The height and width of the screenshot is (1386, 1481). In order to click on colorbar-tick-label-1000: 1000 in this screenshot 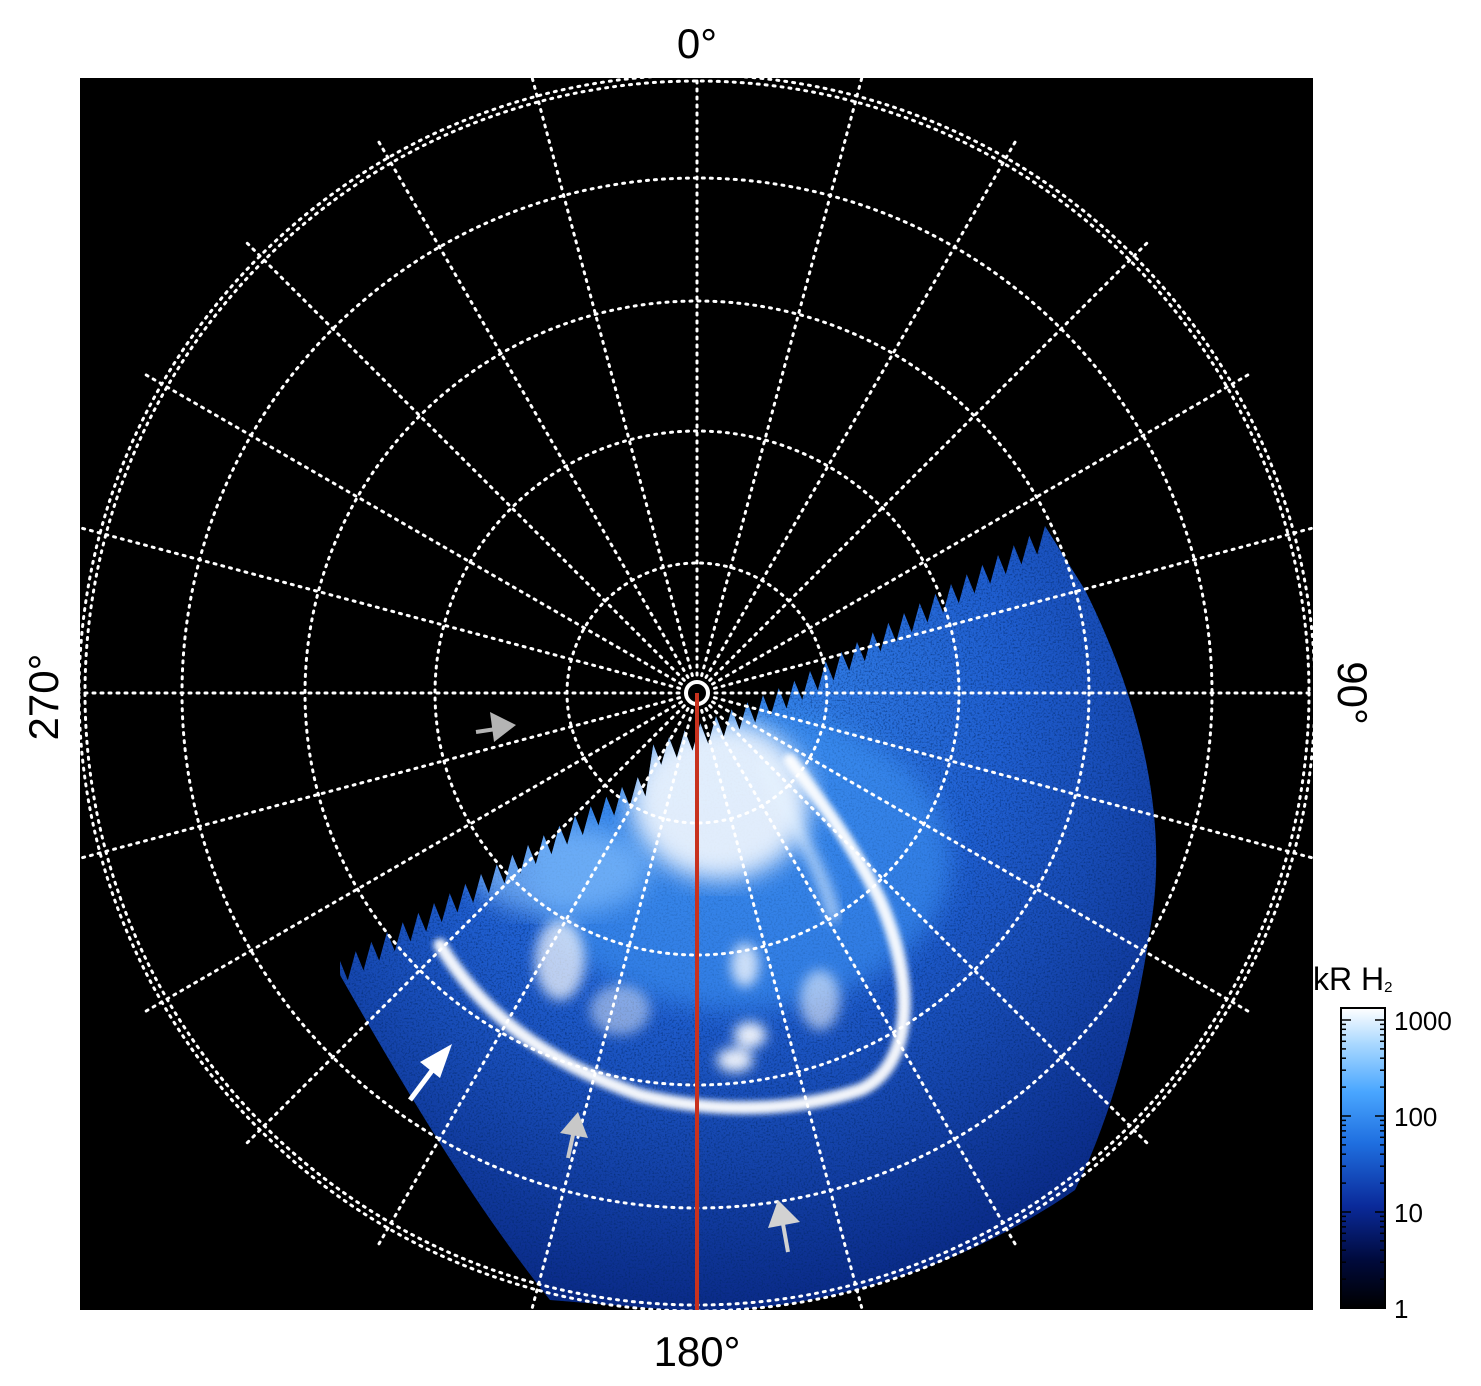, I will do `click(1423, 1021)`.